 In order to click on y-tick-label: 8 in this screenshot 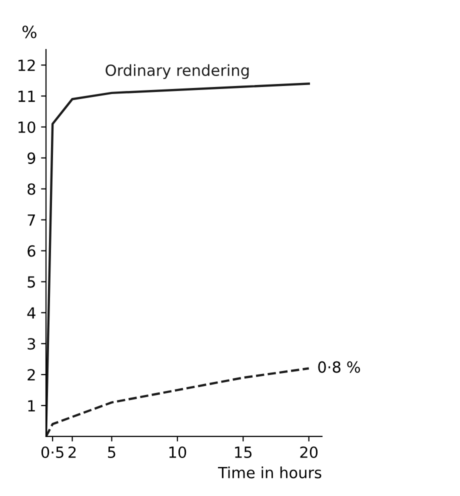, I will do `click(32, 189)`.